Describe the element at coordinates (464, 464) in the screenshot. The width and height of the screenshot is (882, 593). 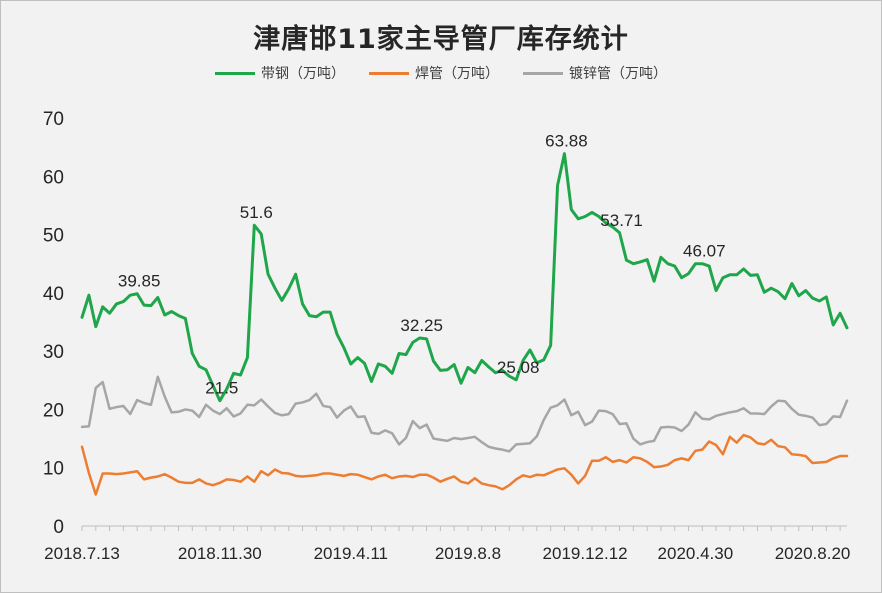
I see `series-line-welded-pipe` at that location.